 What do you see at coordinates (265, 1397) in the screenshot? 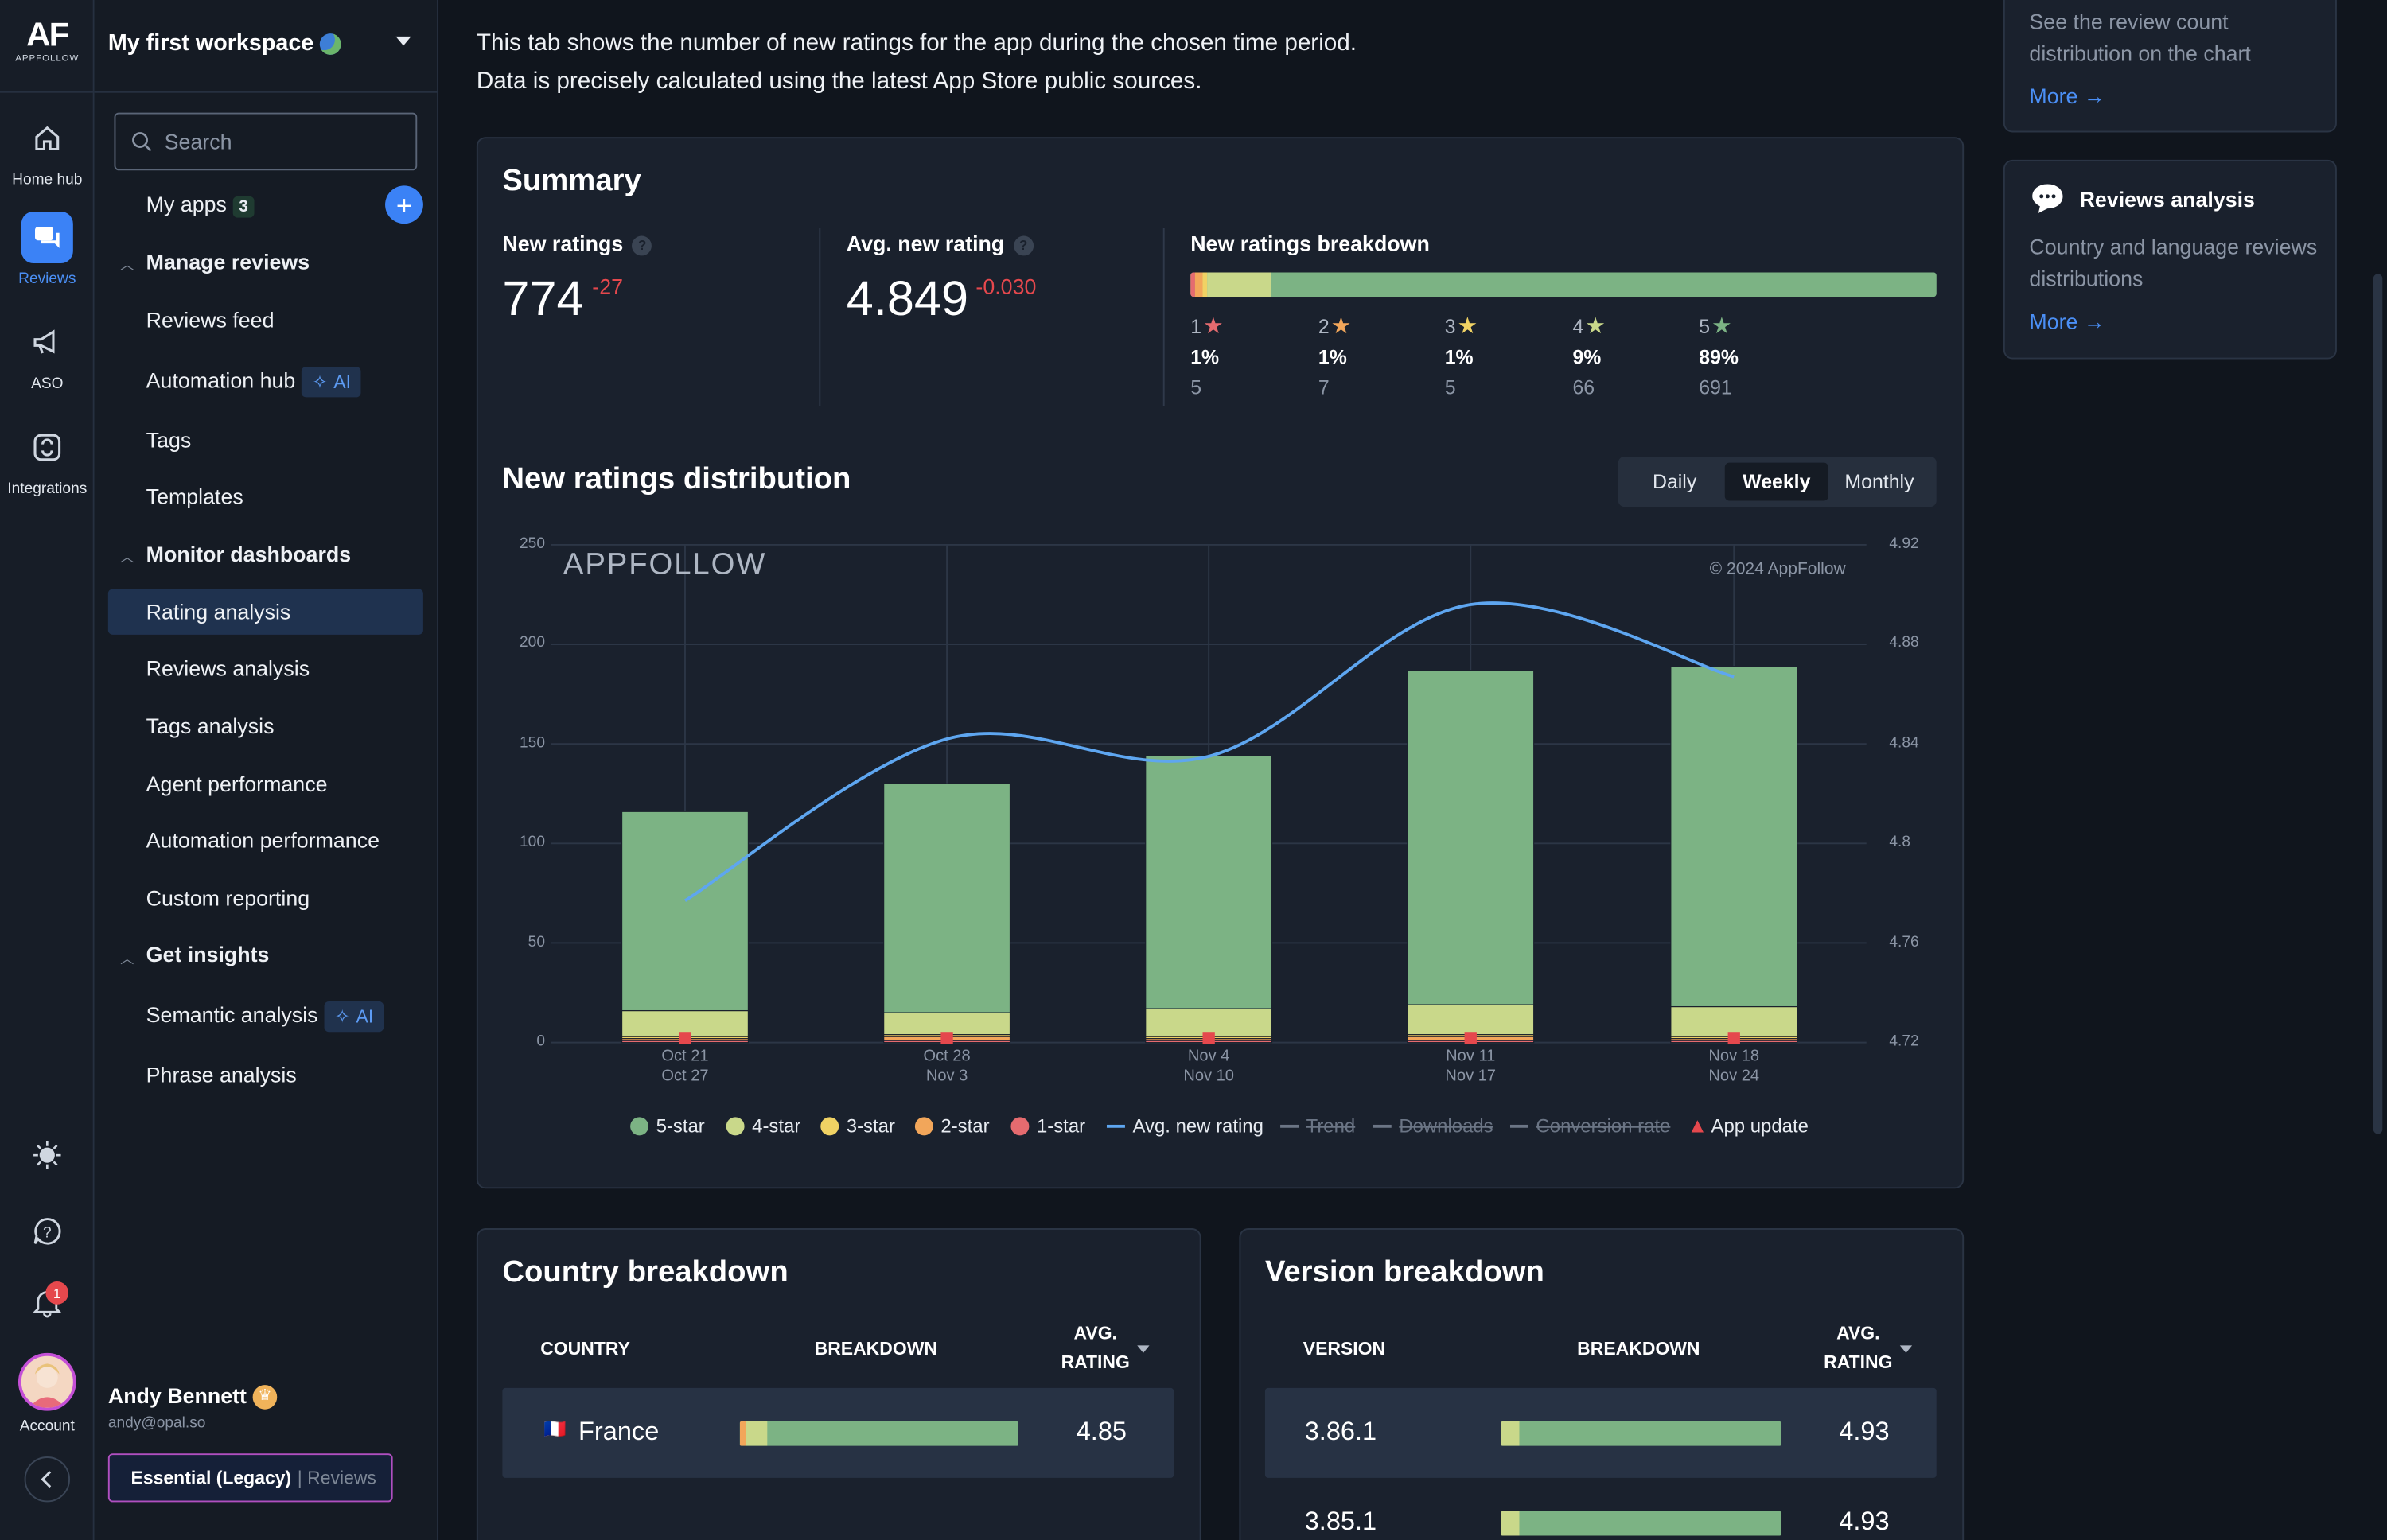
I see `crown-icon: ♛` at bounding box center [265, 1397].